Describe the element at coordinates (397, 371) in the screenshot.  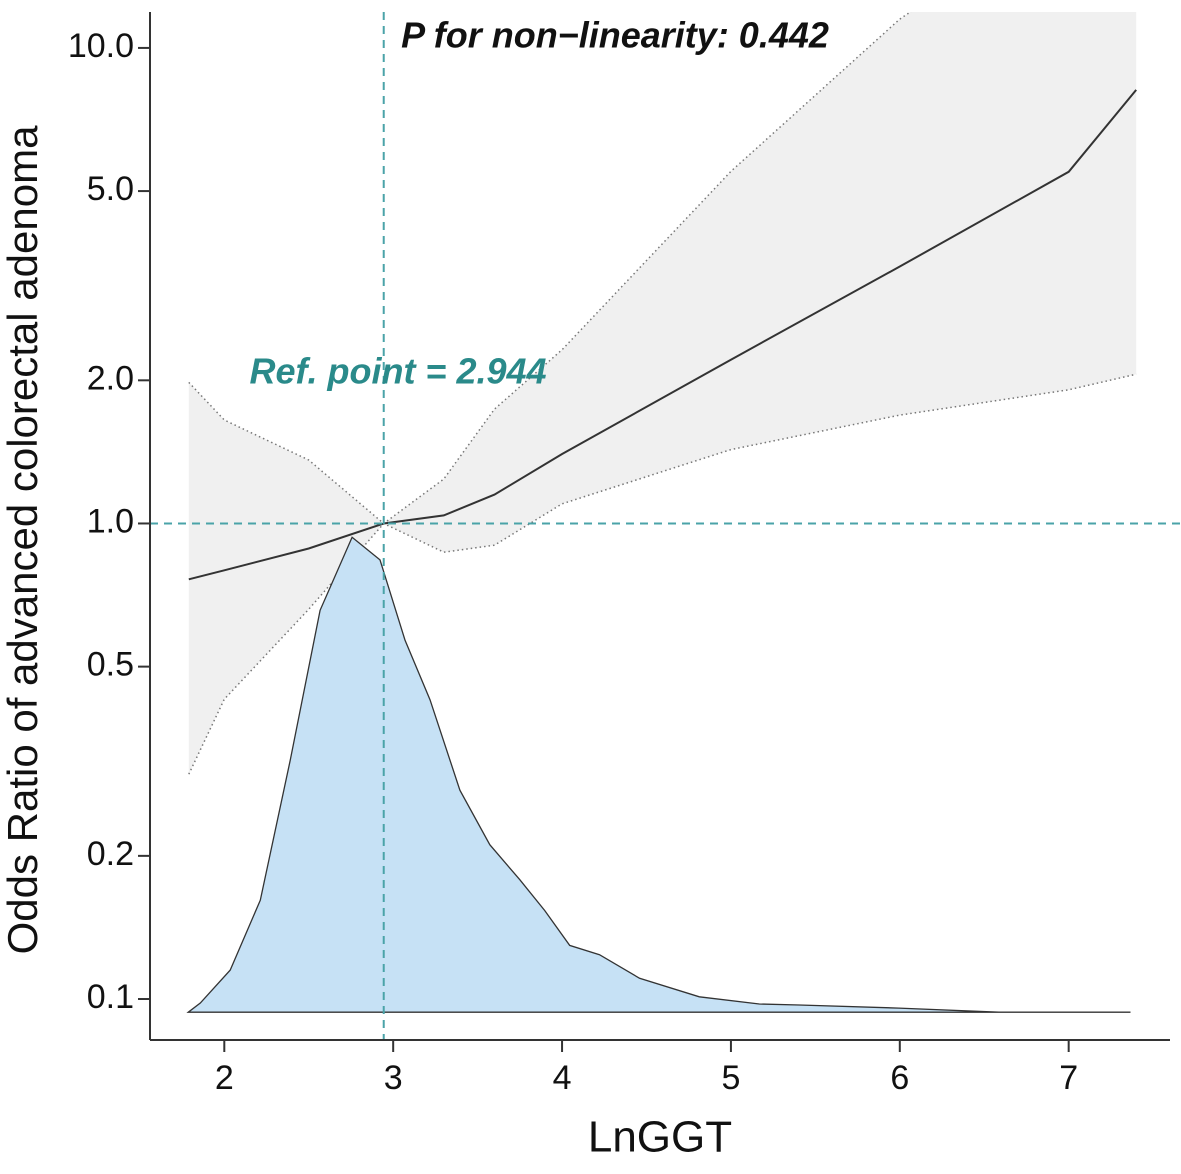
I see `annotation-ref-point: Ref. point = 2.944` at that location.